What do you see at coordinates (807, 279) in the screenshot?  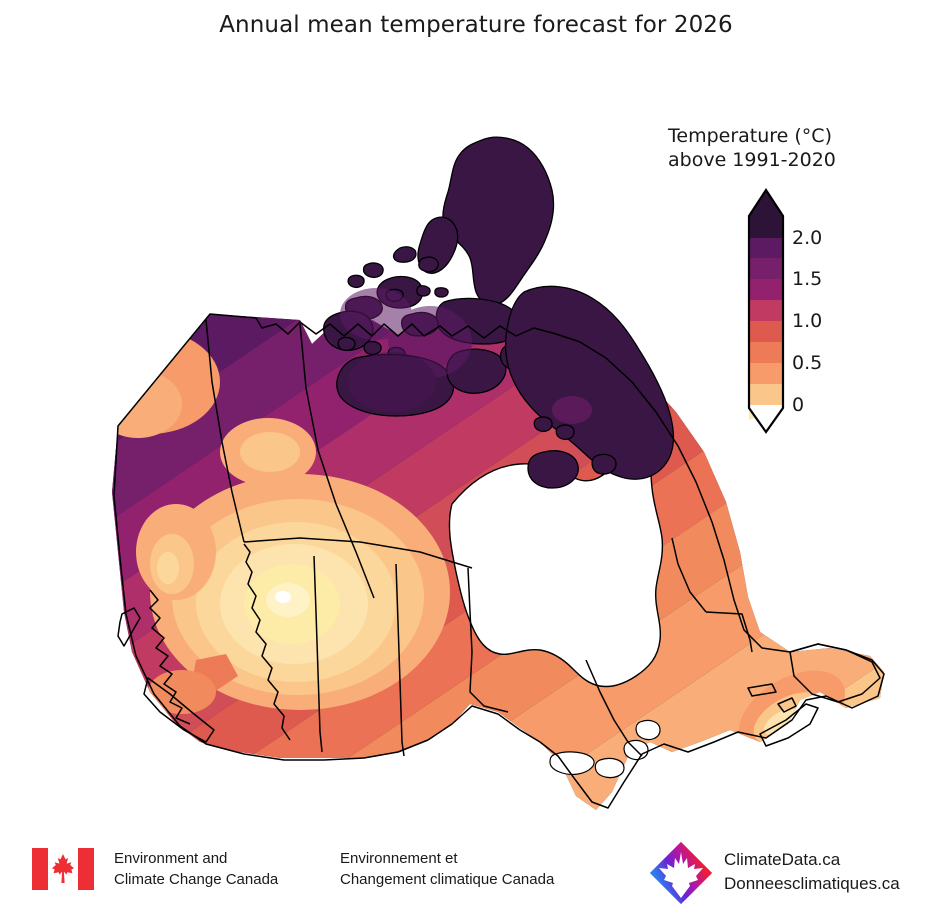 I see `colorbar-tick-1-5: 1.5` at bounding box center [807, 279].